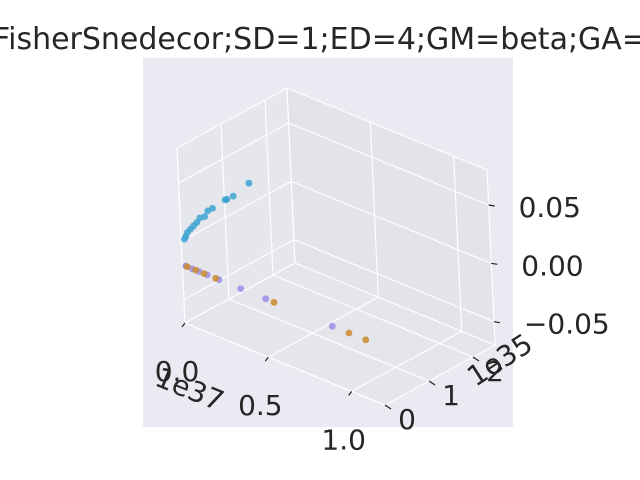 This screenshot has width=640, height=480. Describe the element at coordinates (550, 207) in the screenshot. I see `z-tick-label: 0.05` at that location.